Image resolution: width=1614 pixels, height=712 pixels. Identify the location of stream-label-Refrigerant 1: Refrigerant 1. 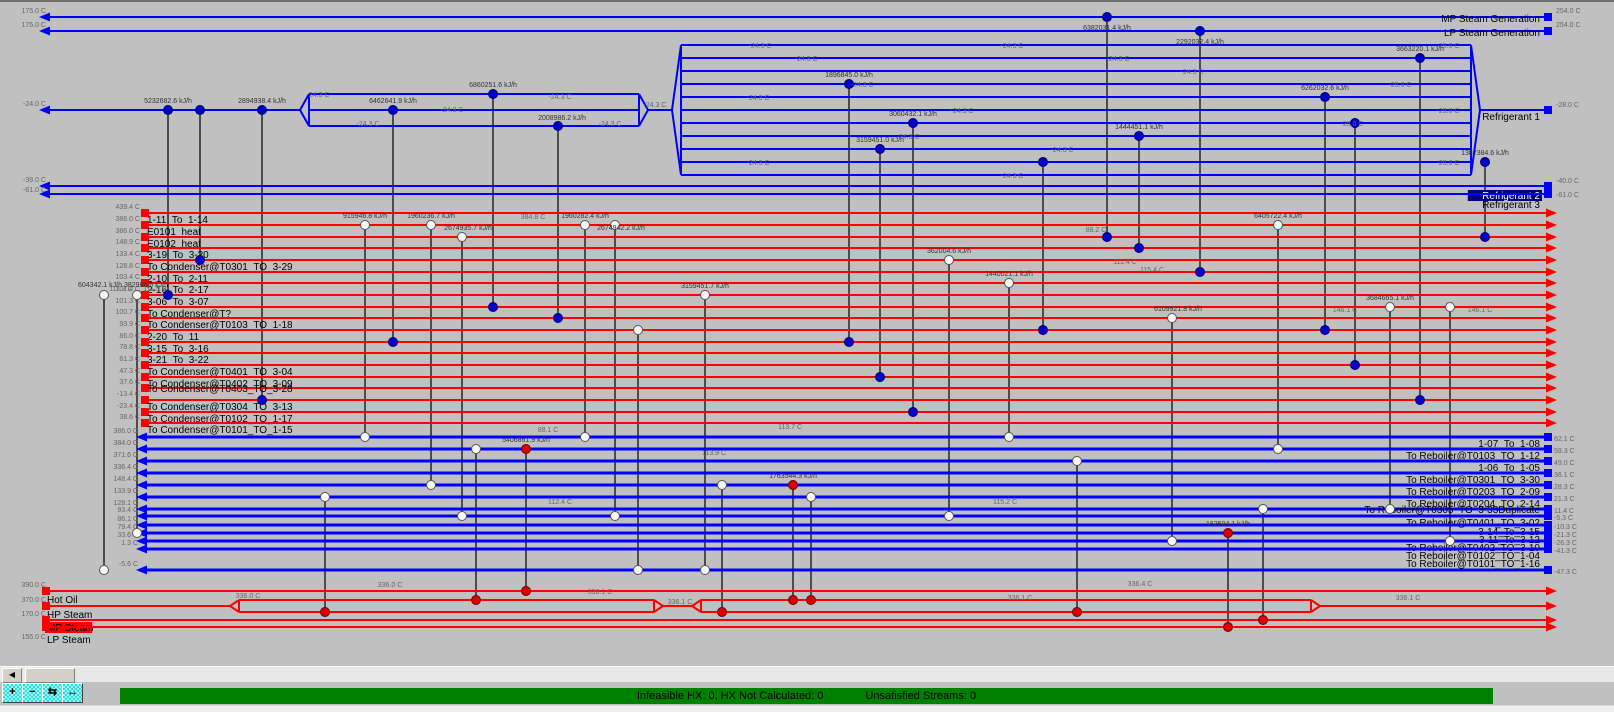
(1511, 117).